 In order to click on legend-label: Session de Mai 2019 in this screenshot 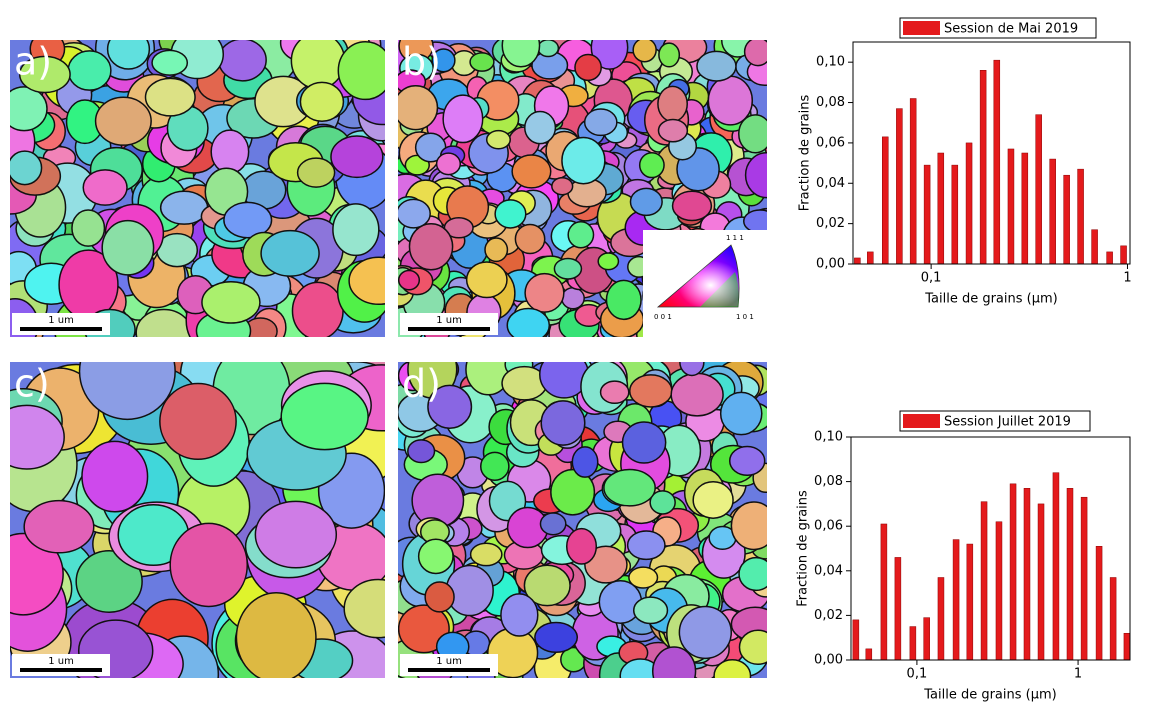, I will do `click(1011, 29)`.